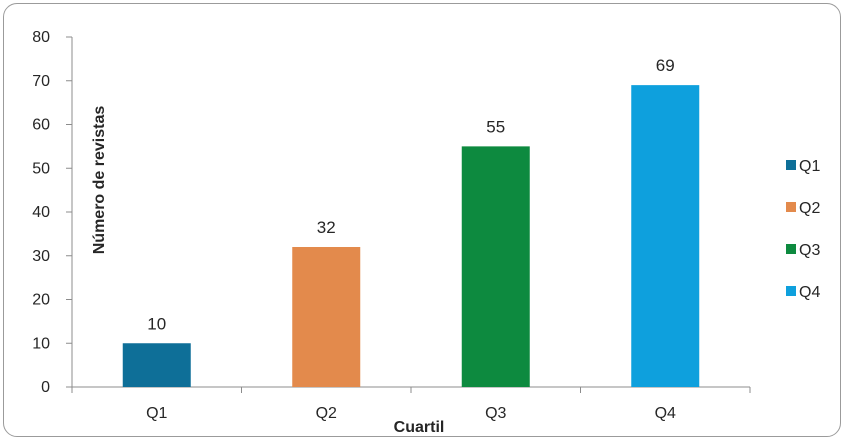 The height and width of the screenshot is (441, 845). Describe the element at coordinates (495, 413) in the screenshot. I see `x-tick-label: Q3` at that location.